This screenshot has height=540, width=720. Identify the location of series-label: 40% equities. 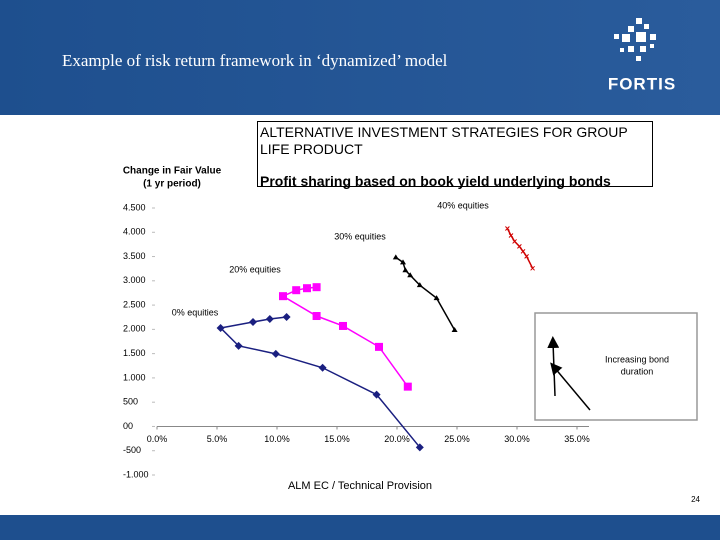
(463, 205).